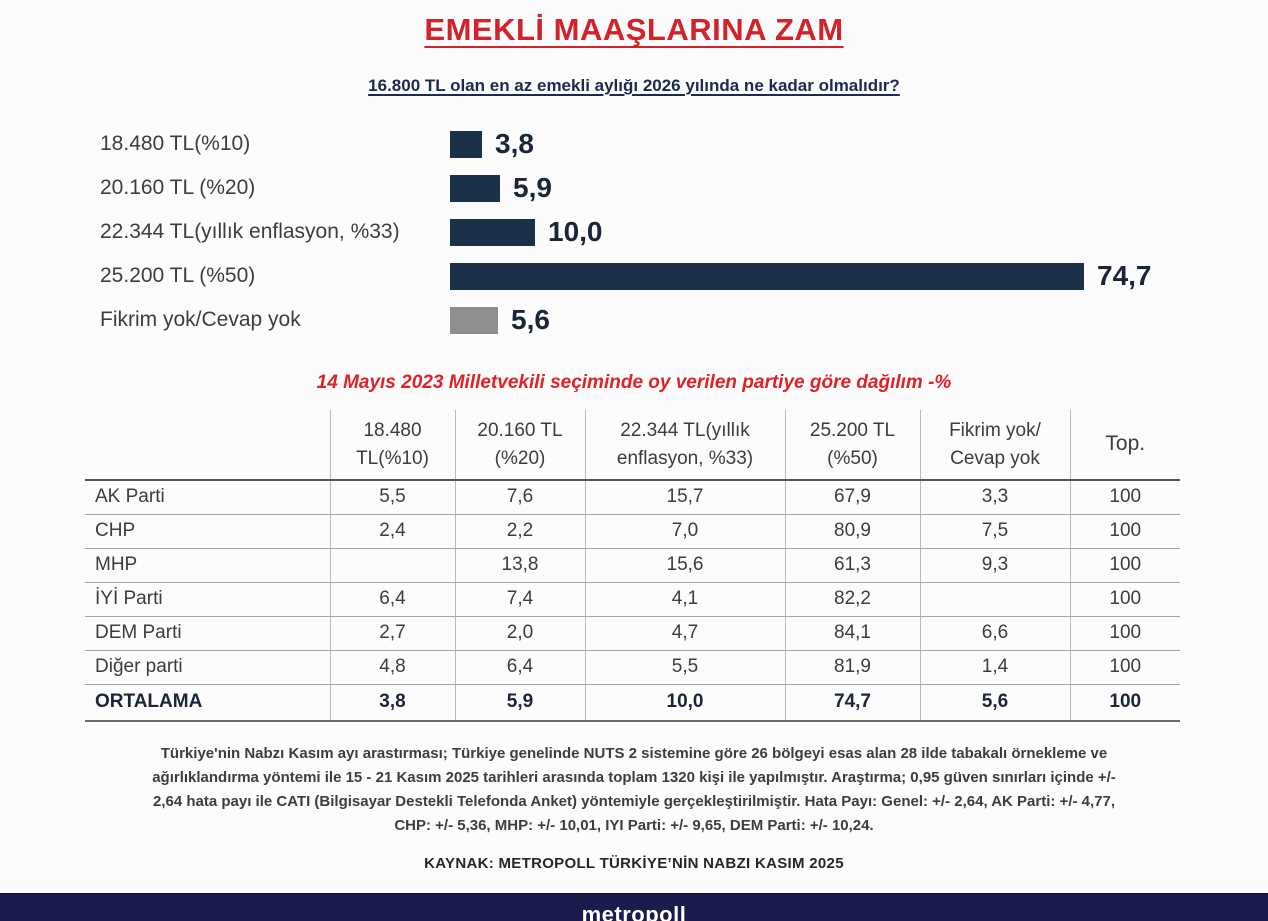 The image size is (1268, 921). What do you see at coordinates (852, 667) in the screenshot?
I see `cell-value: 81,9` at bounding box center [852, 667].